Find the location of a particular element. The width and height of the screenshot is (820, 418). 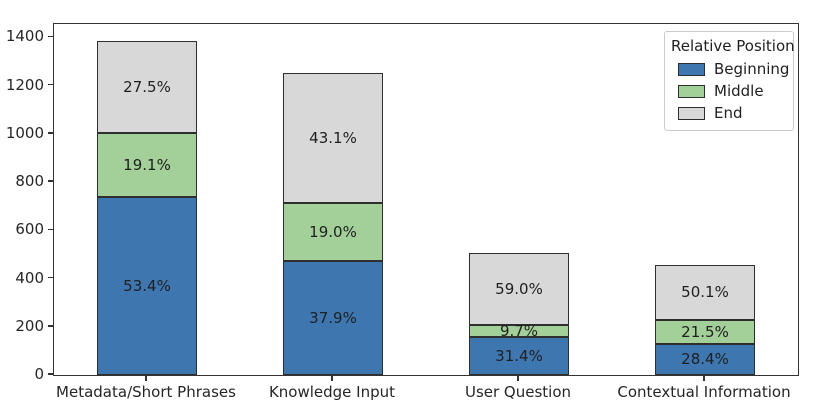

bar-segment-end: 50.1% is located at coordinates (705, 292).